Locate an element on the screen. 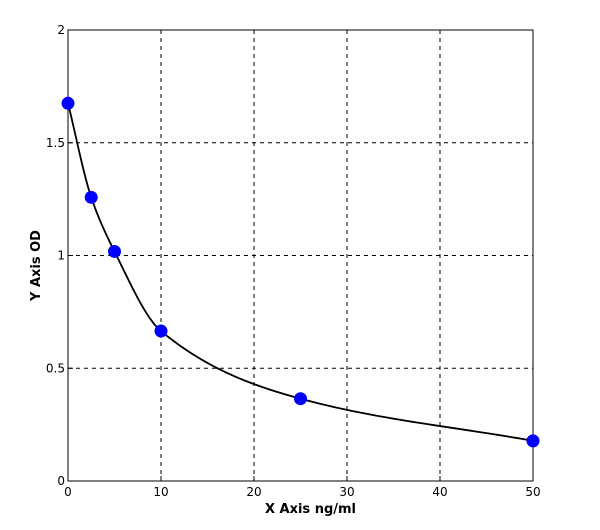  x-tick-label: 0 is located at coordinates (68, 492).